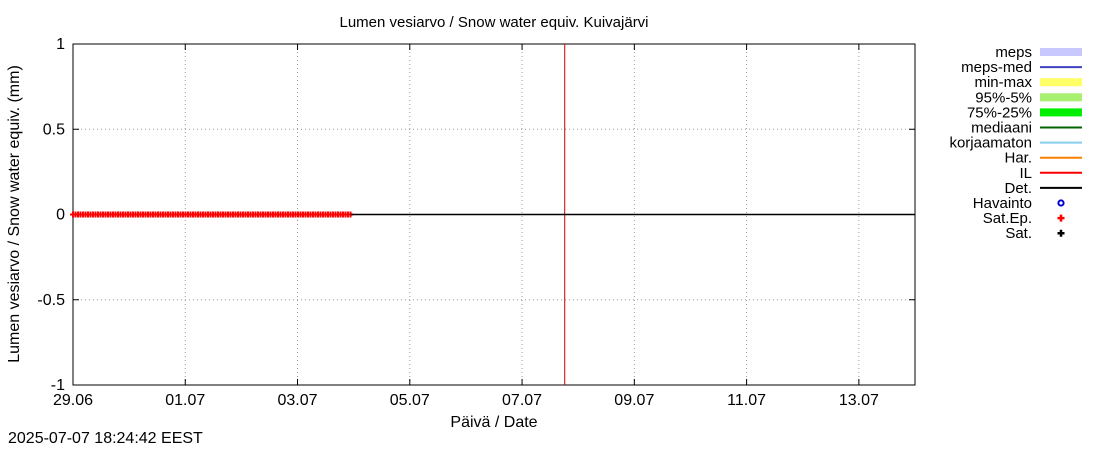 The height and width of the screenshot is (450, 1100). I want to click on y-axis-label: Lumen vesiarvo / Snow water equiv. (mm), so click(14, 214).